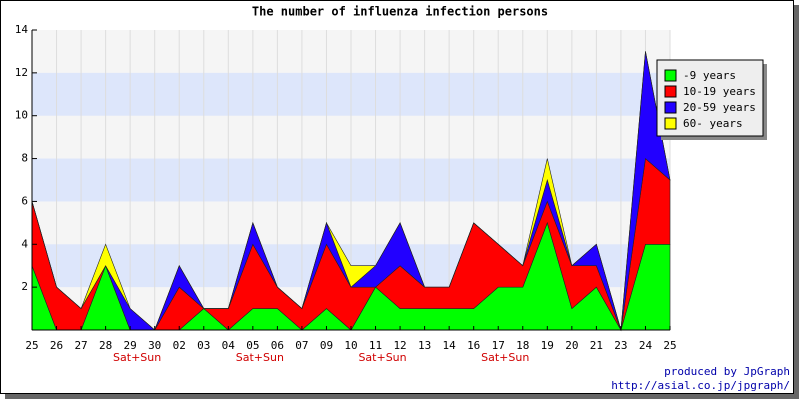 This screenshot has height=400, width=800. Describe the element at coordinates (154, 345) in the screenshot. I see `x-tick-label: 30` at that location.